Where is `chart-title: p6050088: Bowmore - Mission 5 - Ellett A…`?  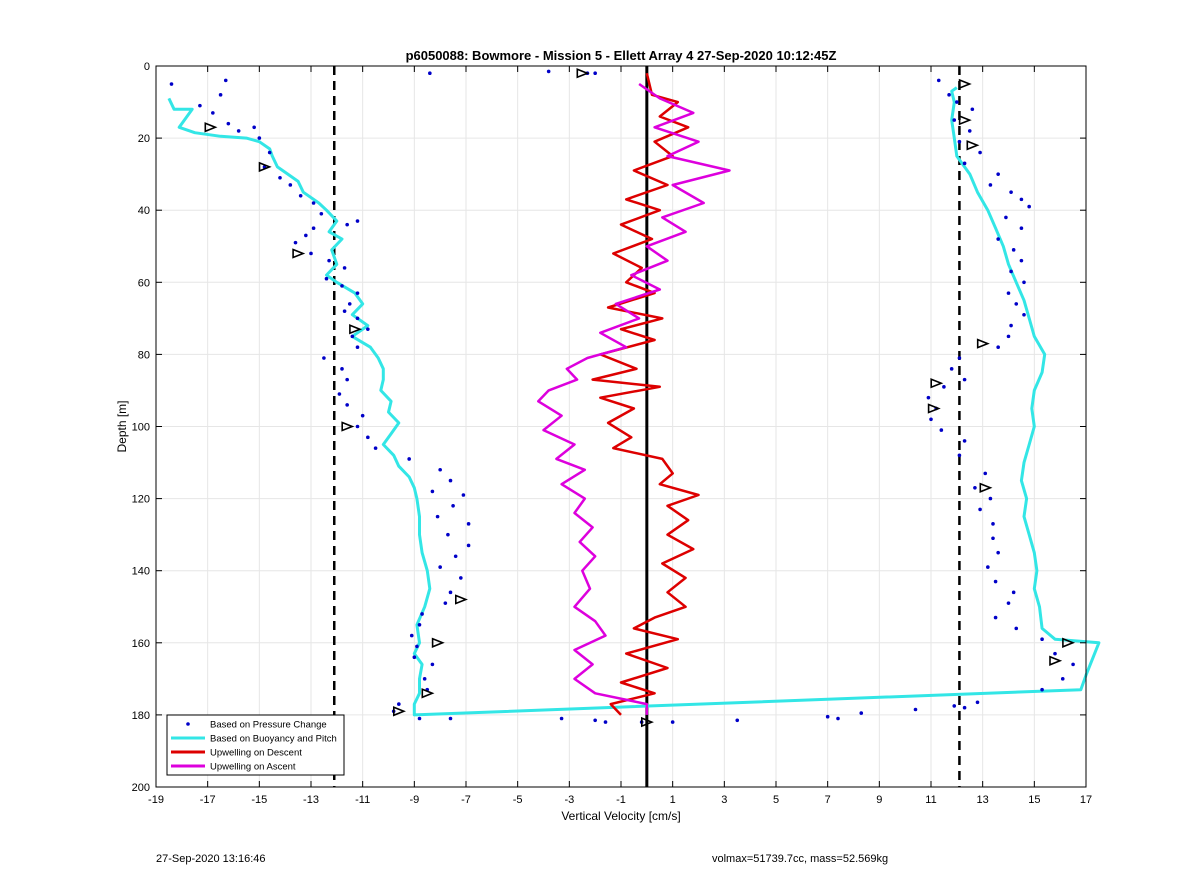
chart-title: p6050088: Bowmore - Mission 5 - Ellett A… is located at coordinates (621, 55).